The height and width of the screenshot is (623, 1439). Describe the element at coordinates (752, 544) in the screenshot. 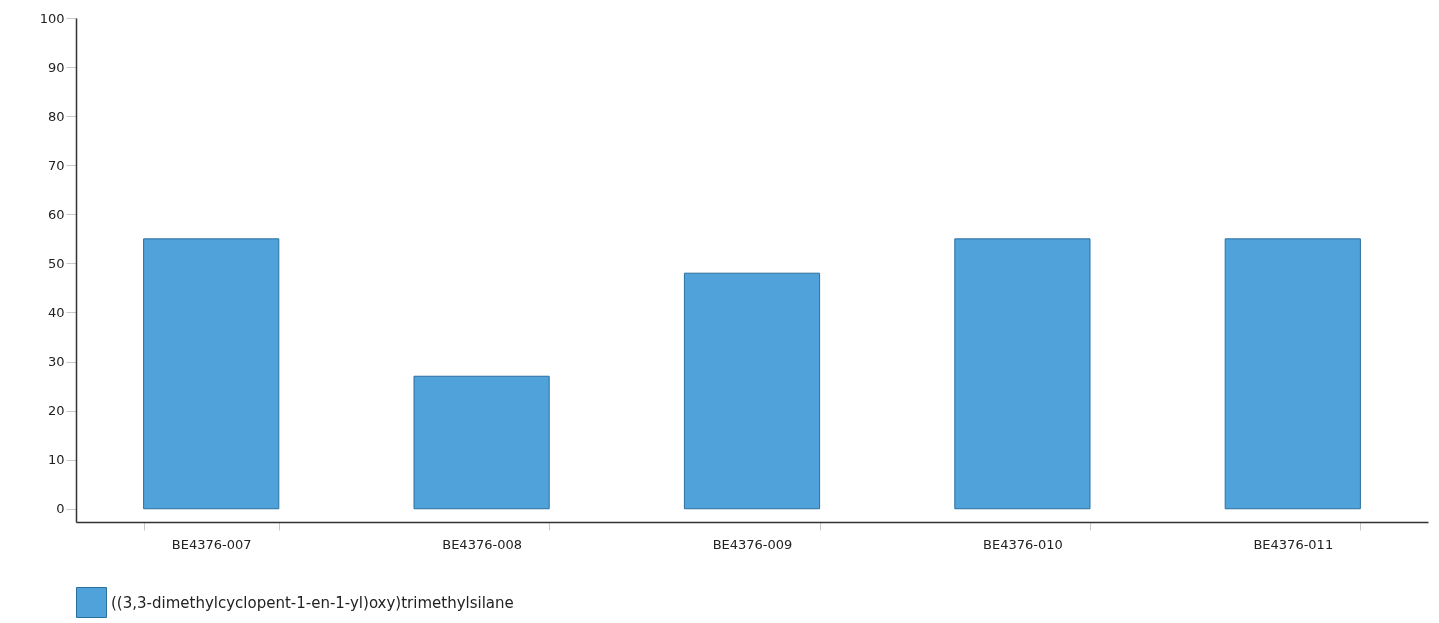

I see `x-tick-label: BE4376-009` at that location.